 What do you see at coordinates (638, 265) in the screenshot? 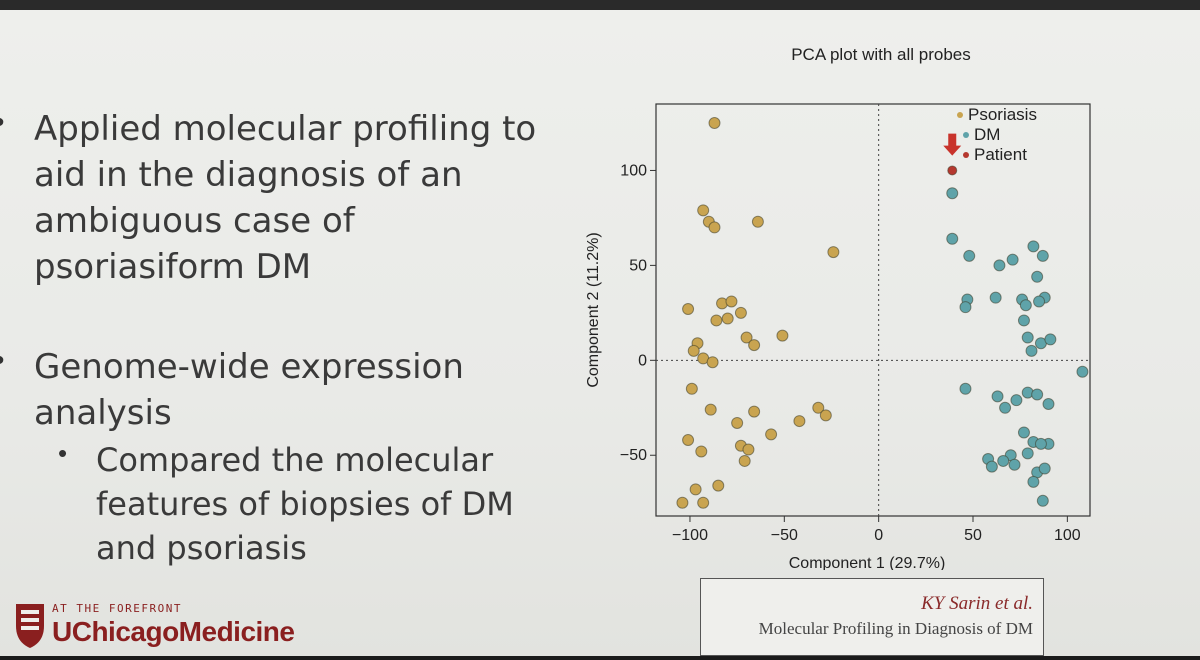
I see `y-tick-label: 50` at bounding box center [638, 265].